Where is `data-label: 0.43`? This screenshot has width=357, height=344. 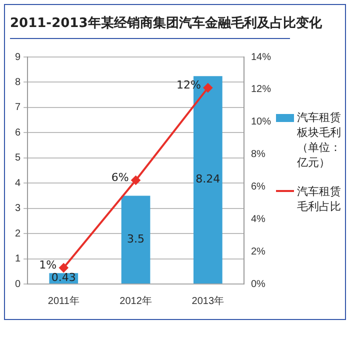
data-label: 0.43 is located at coordinates (63, 277).